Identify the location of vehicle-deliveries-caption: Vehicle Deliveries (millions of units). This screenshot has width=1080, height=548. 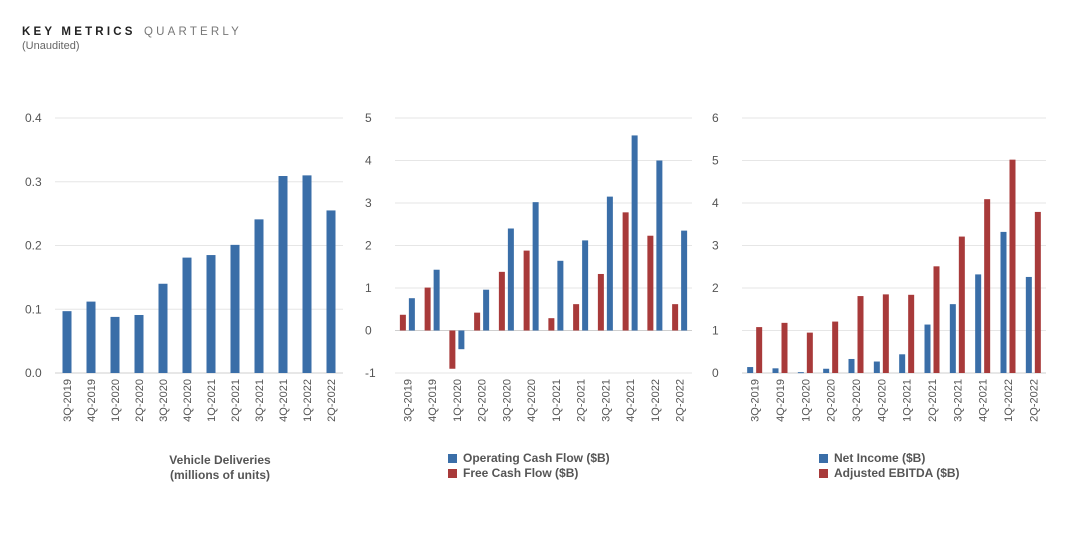
(220, 468).